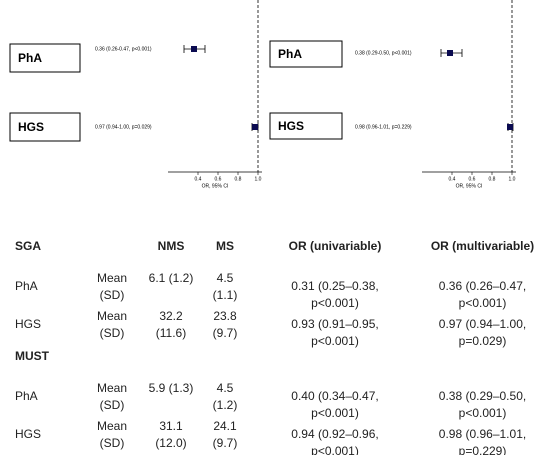 The width and height of the screenshot is (550, 455). What do you see at coordinates (383, 53) in the screenshot?
I see `estimate-label: 0.38 (0.29-0.50, p<0.001)` at bounding box center [383, 53].